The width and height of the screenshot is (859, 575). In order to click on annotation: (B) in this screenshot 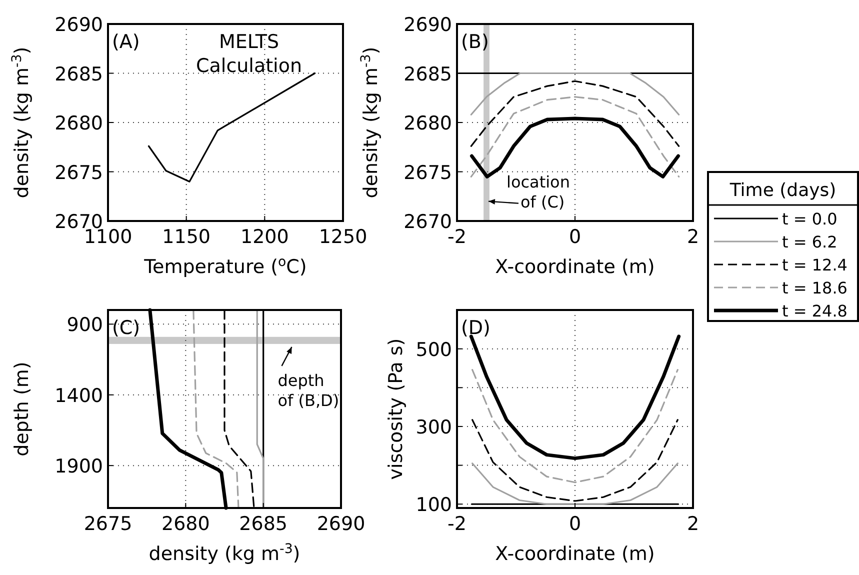, I will do `click(475, 42)`.